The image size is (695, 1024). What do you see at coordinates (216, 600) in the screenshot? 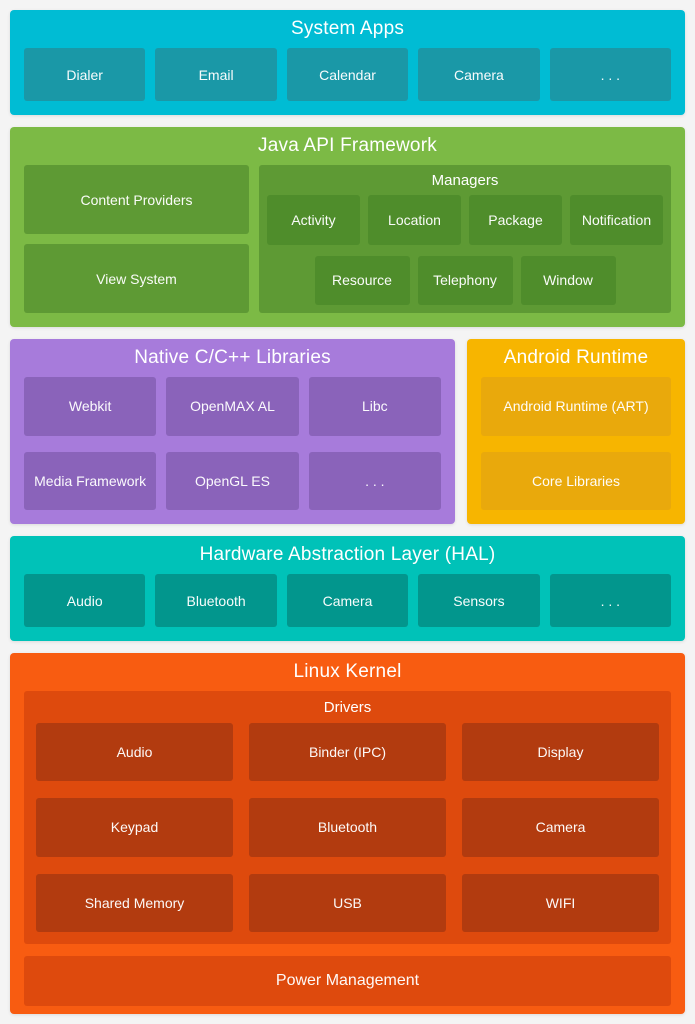
I see `hal-bluetooth: Bluetooth` at bounding box center [216, 600].